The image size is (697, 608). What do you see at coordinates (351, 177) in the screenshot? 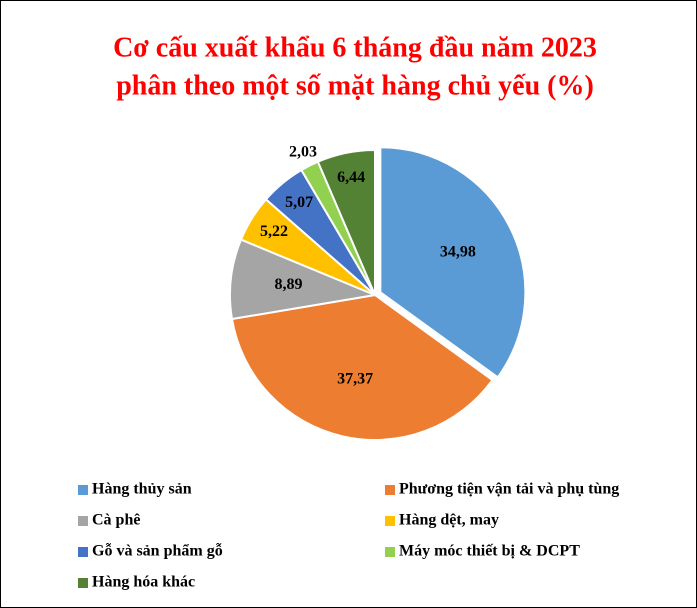
I see `data-label: 6,44` at bounding box center [351, 177].